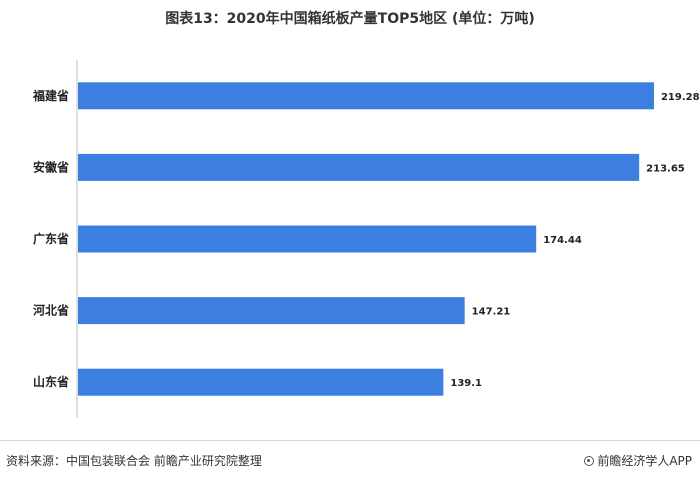  What do you see at coordinates (562, 240) in the screenshot?
I see `data-label: 174.44` at bounding box center [562, 240].